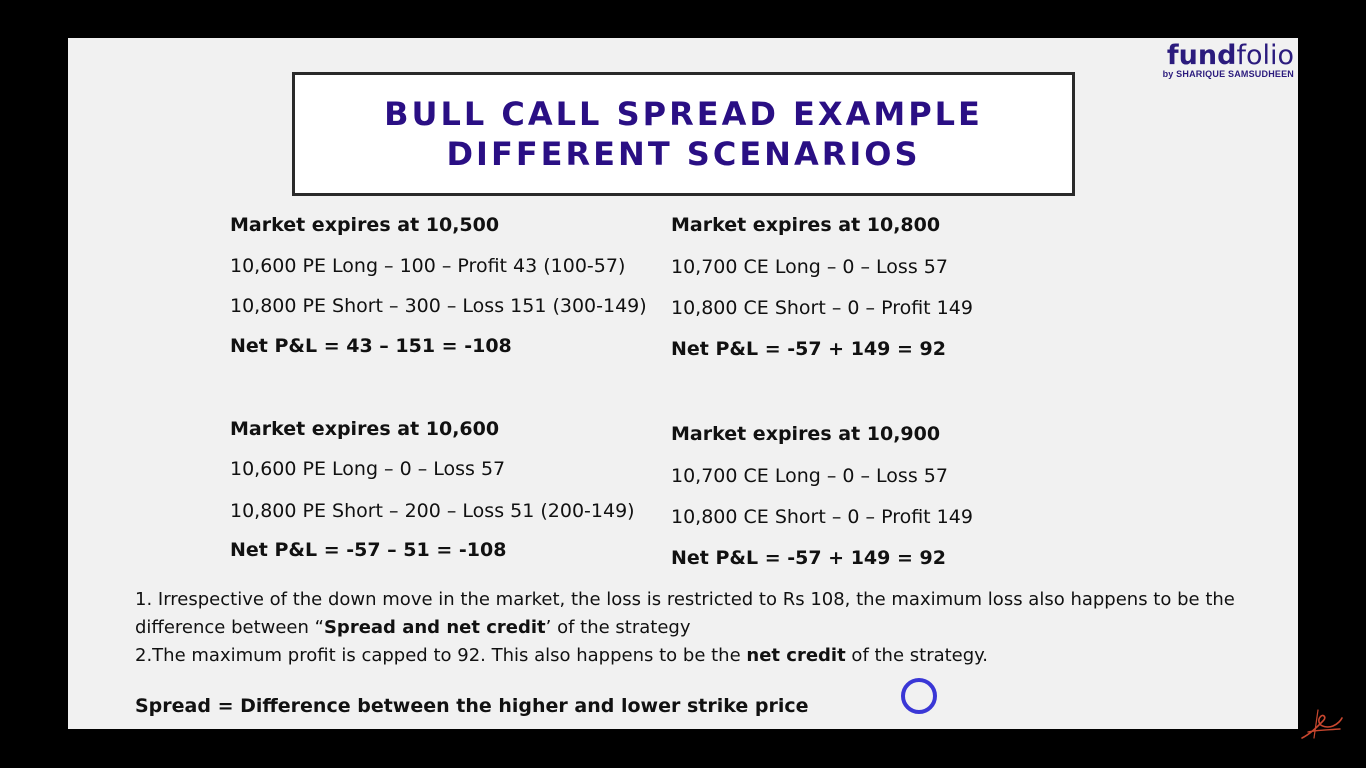 The height and width of the screenshot is (768, 1366). What do you see at coordinates (618, 627) in the screenshot?
I see `note-1-tail: ’ of the strategy` at bounding box center [618, 627].